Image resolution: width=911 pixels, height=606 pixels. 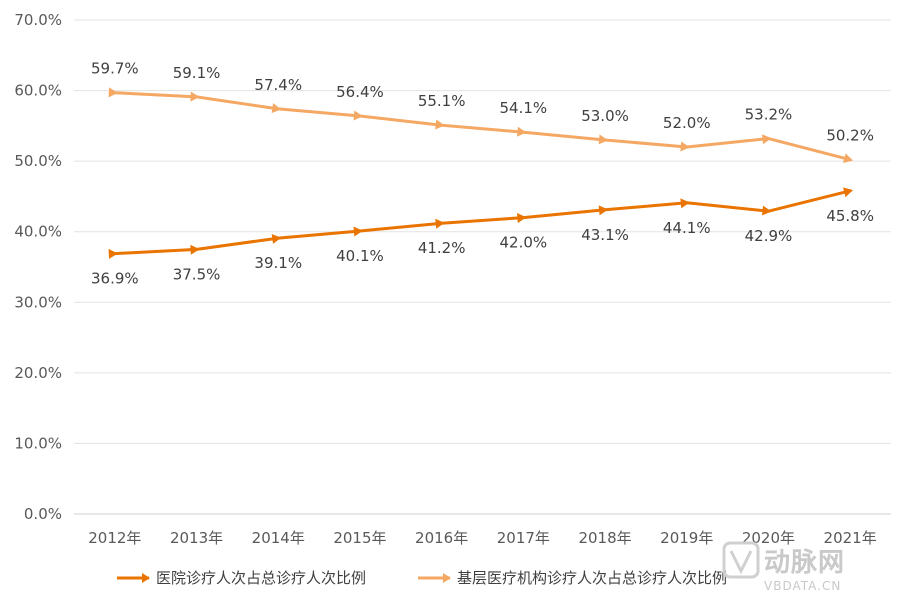 I want to click on legend-arrow-hospital, so click(x=146, y=578).